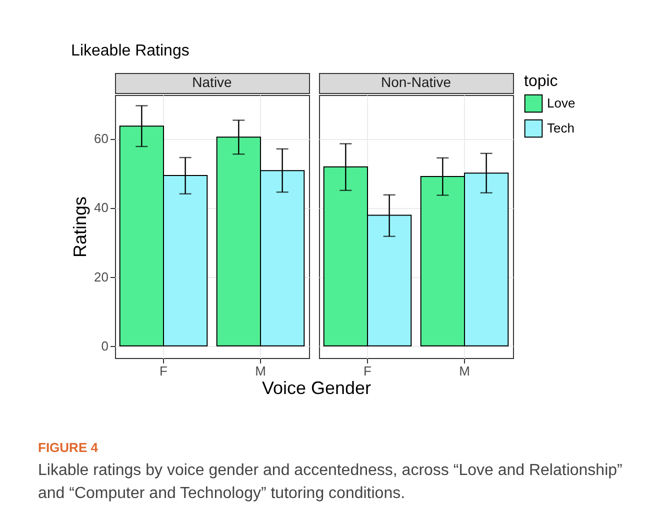  What do you see at coordinates (331, 482) in the screenshot?
I see `text: Likable ratings by voice gender and accentedness, across “Love and Relationship” and “Computer and Technology” tutoring conditions.` at bounding box center [331, 482].